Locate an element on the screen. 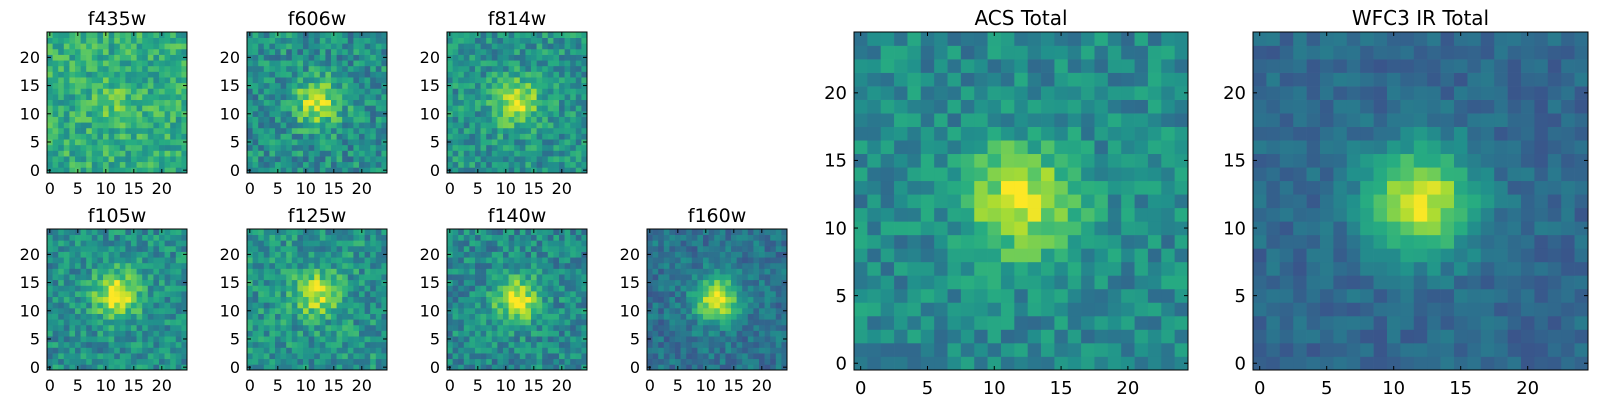 This screenshot has height=400, width=1600. y-tick-label: 5 is located at coordinates (435, 339).